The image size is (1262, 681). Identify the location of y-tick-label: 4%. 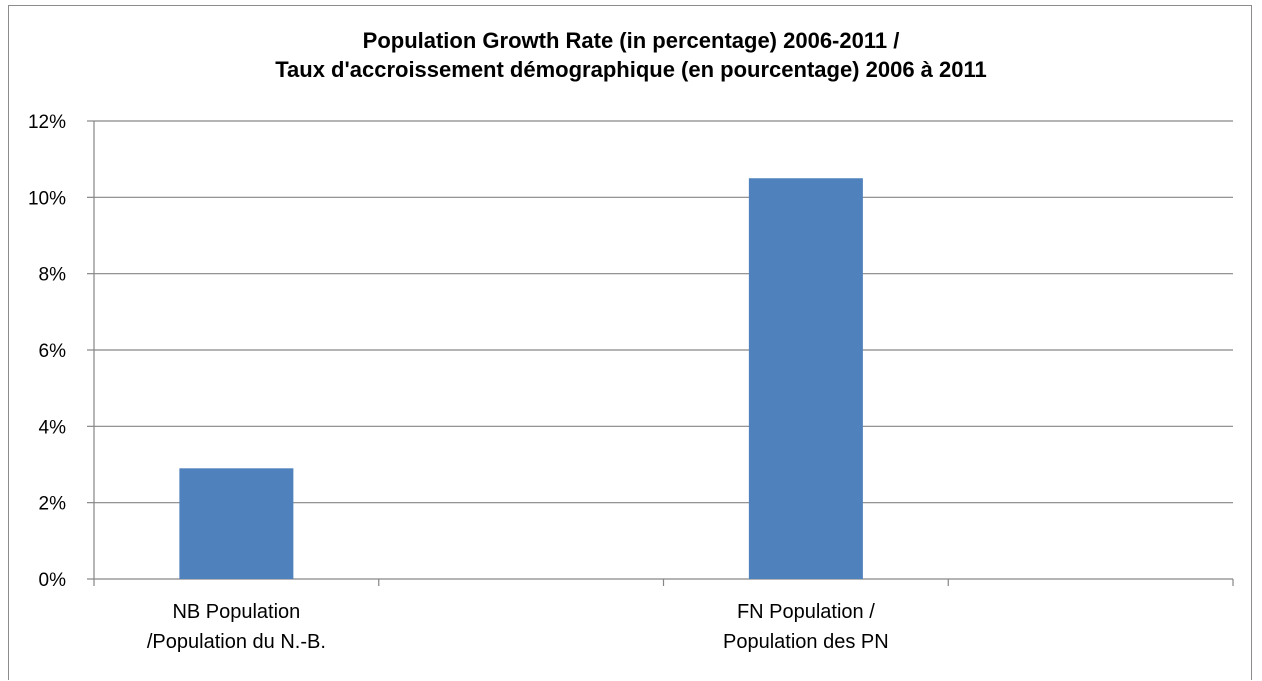
(53, 427).